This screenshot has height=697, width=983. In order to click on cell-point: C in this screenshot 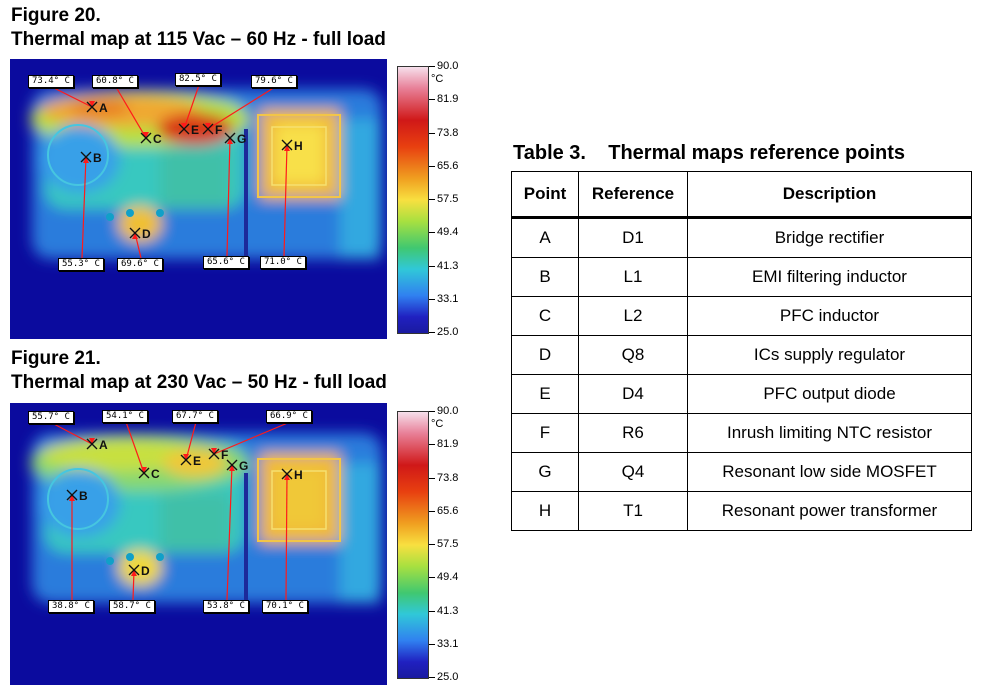, I will do `click(545, 316)`.